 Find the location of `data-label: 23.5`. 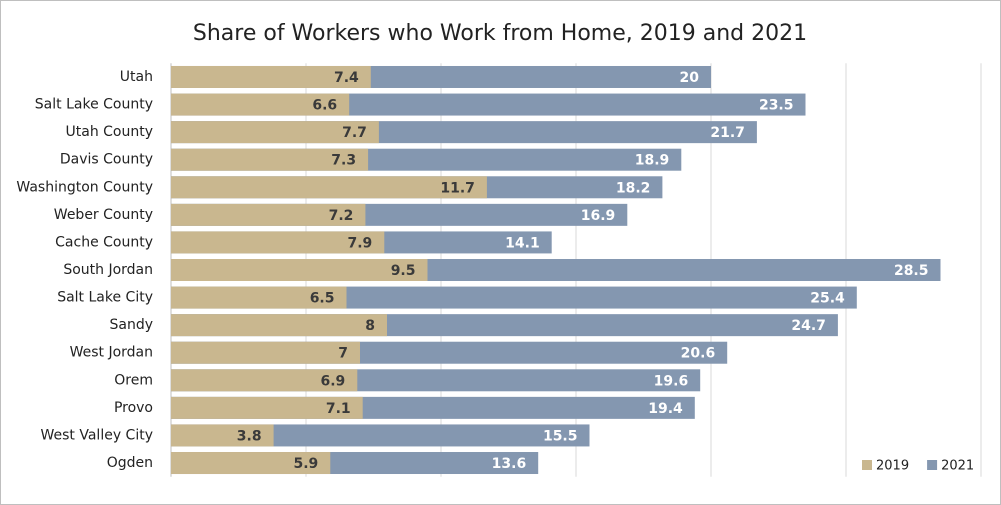

data-label: 23.5 is located at coordinates (776, 106).